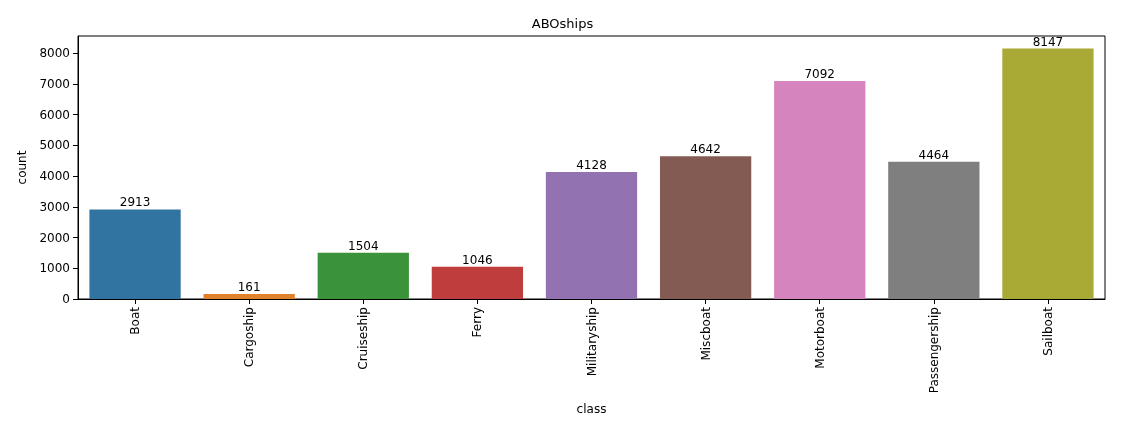 This screenshot has height=428, width=1125. What do you see at coordinates (363, 245) in the screenshot?
I see `data-label: 1504` at bounding box center [363, 245].